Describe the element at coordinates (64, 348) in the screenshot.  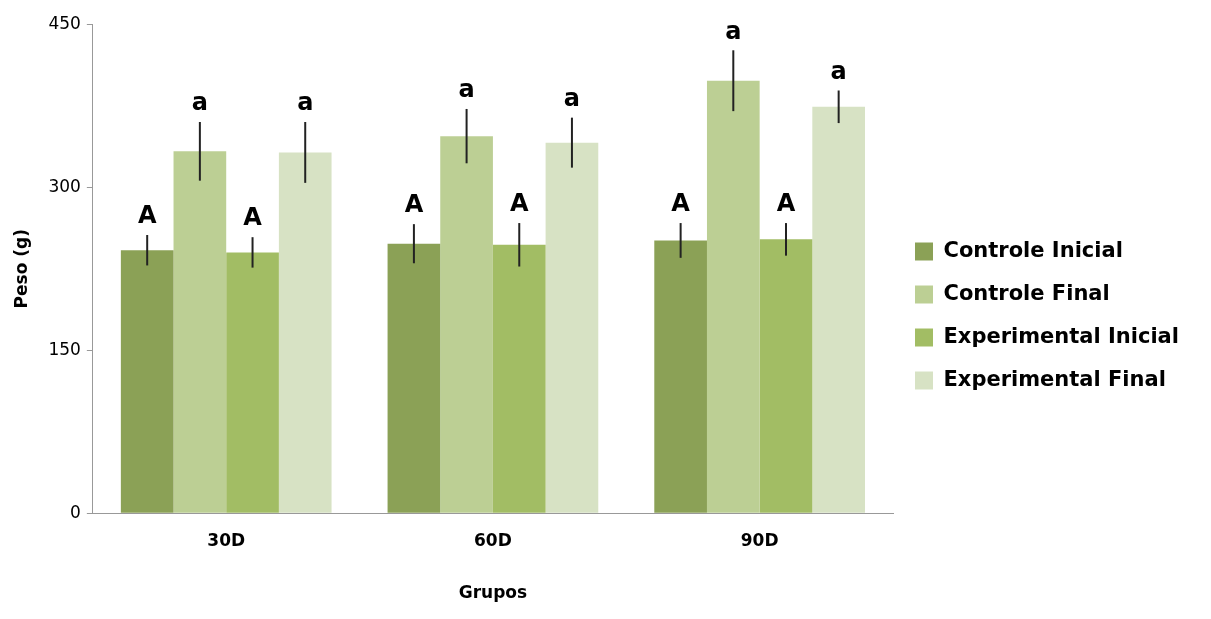
I see `y-tick-label: 150` at that location.